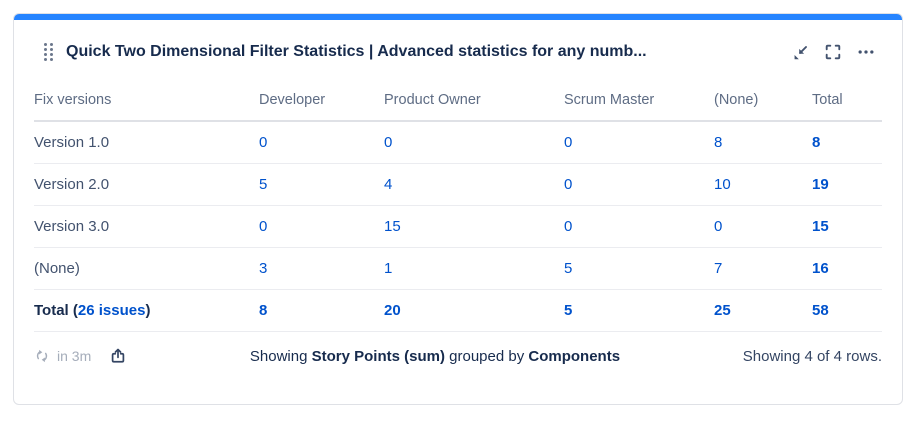 Image resolution: width=916 pixels, height=430 pixels. Describe the element at coordinates (458, 184) in the screenshot. I see `table-row: Version 2.0 5 4 0 10 19` at that location.